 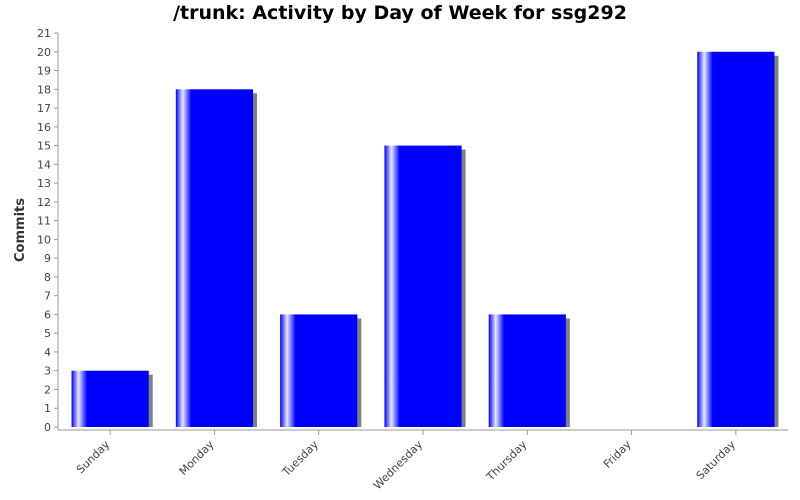 I want to click on bar-thursday, so click(x=527, y=370).